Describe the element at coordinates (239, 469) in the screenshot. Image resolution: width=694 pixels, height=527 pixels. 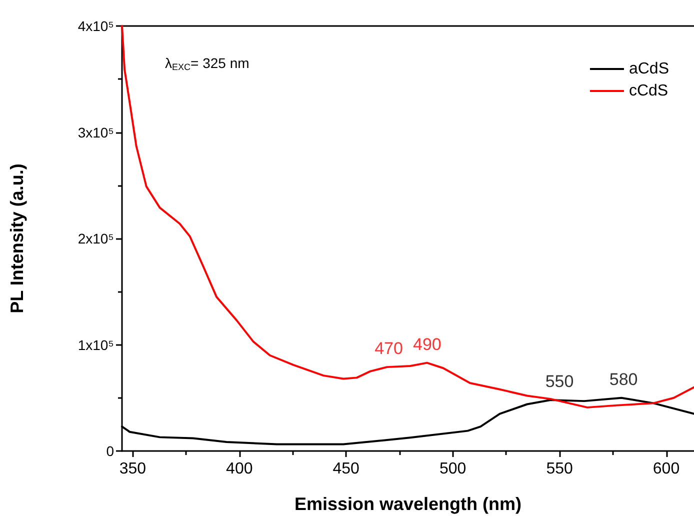
I see `x-tick-label: 400` at that location.